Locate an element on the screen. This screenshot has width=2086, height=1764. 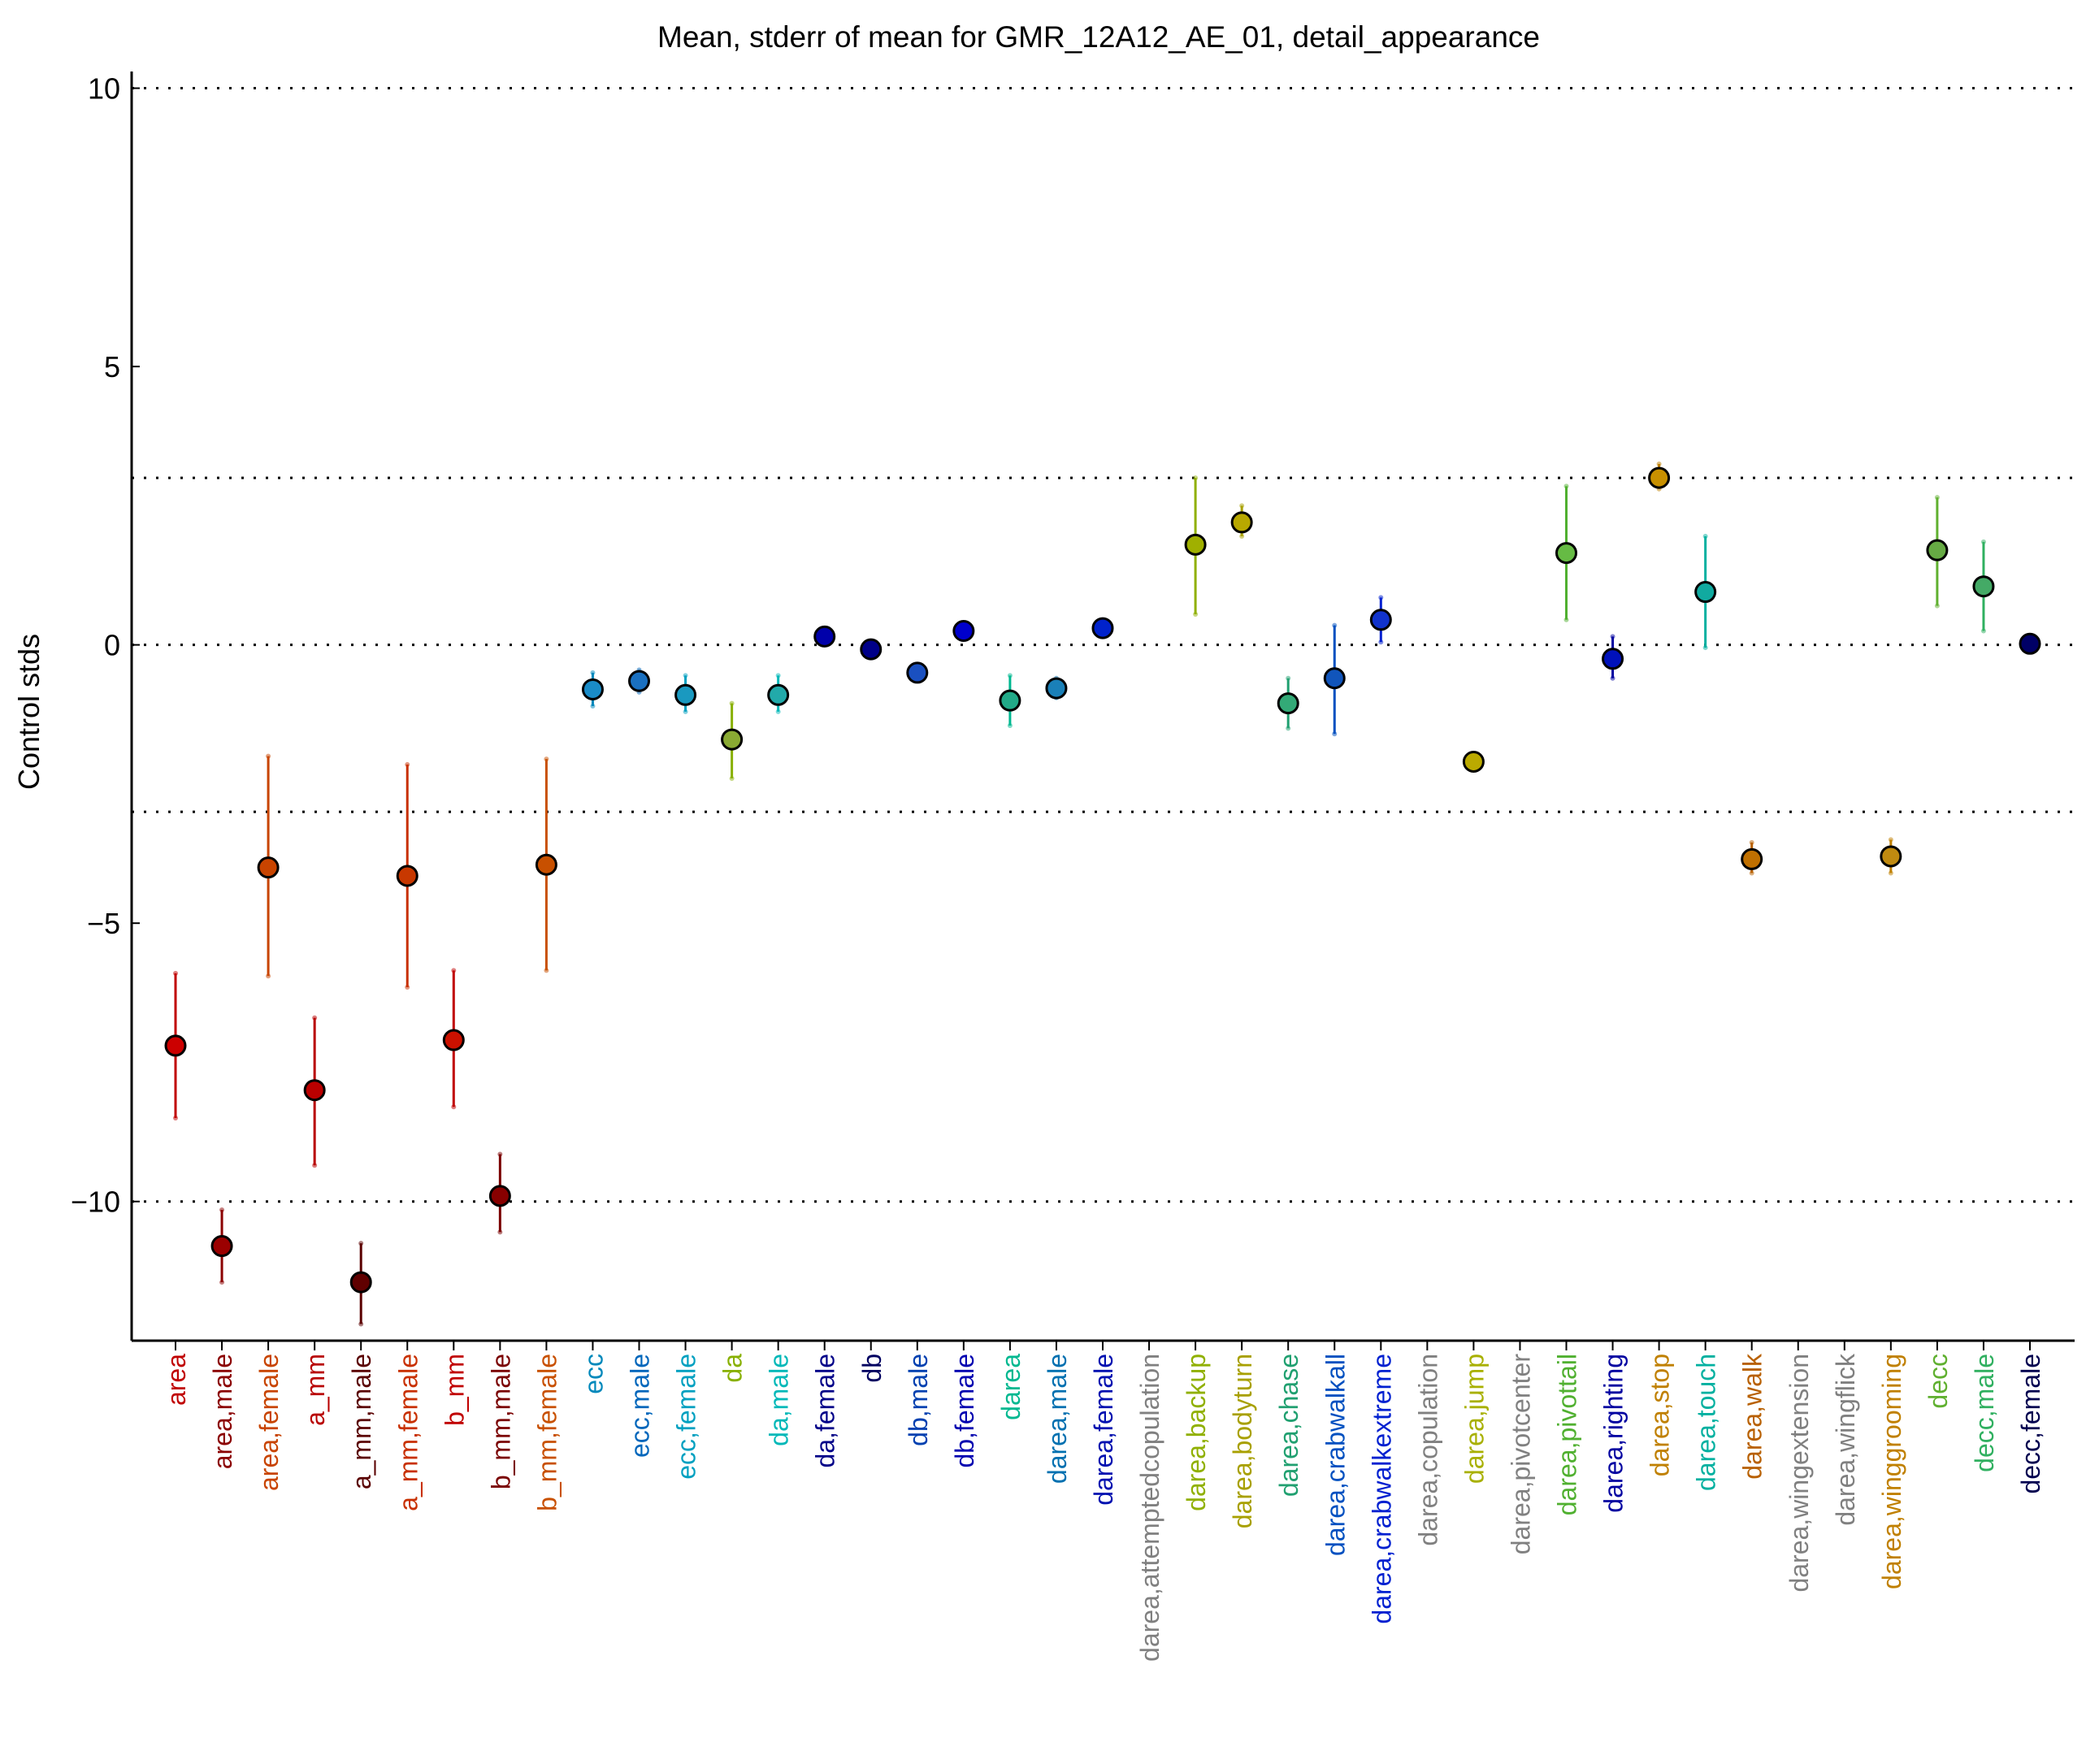
x-tick-label: db is located at coordinates (872, 1368).